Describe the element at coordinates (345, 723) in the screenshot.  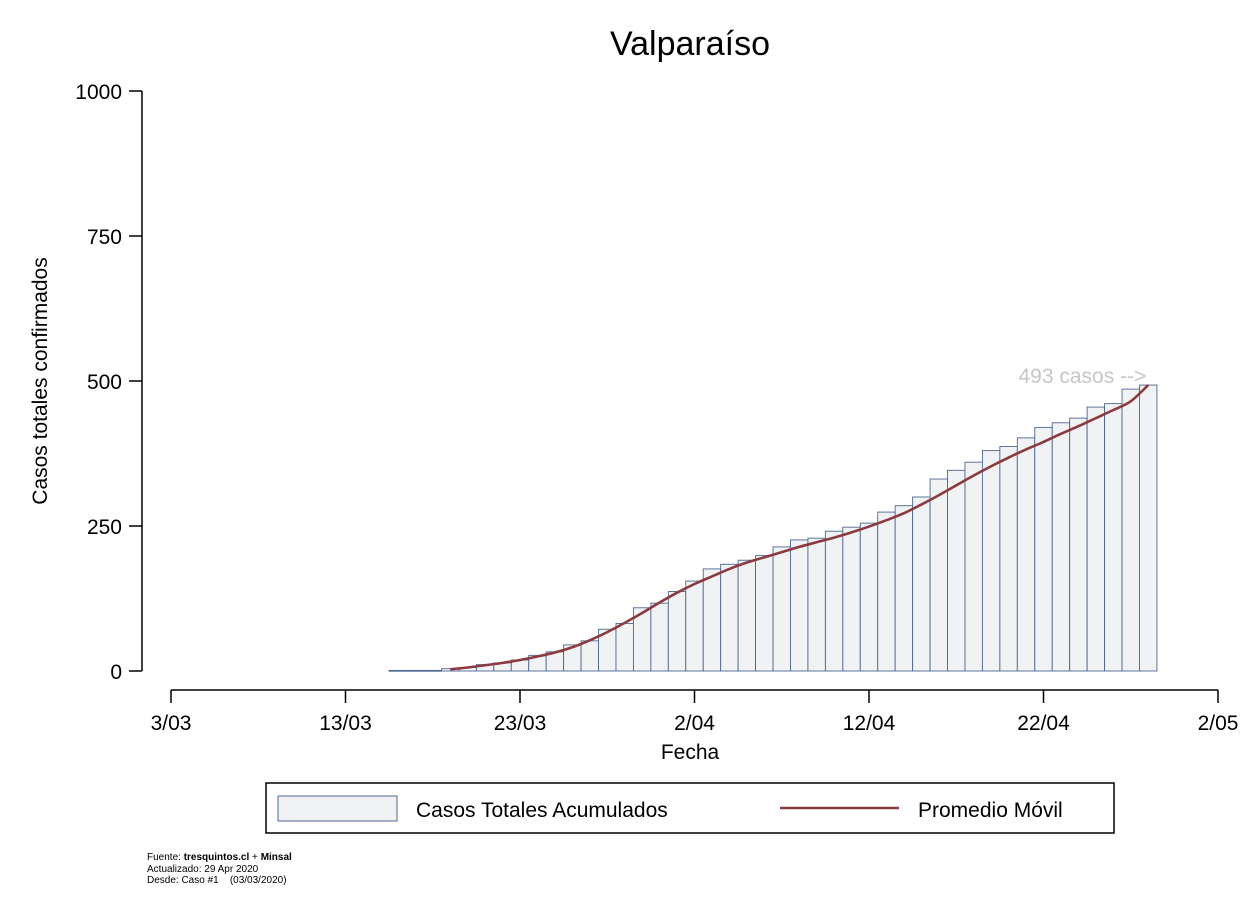
I see `x-tick-label: 13/03` at that location.